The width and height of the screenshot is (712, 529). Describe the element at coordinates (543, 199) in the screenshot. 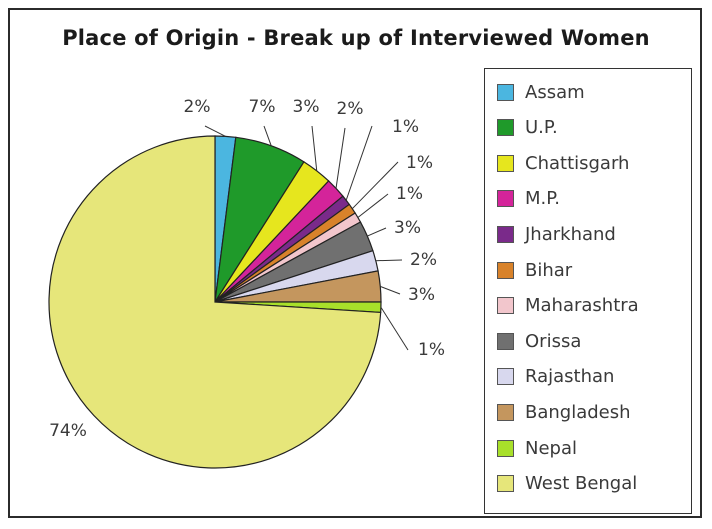

I see `legend-label: M.P.` at that location.